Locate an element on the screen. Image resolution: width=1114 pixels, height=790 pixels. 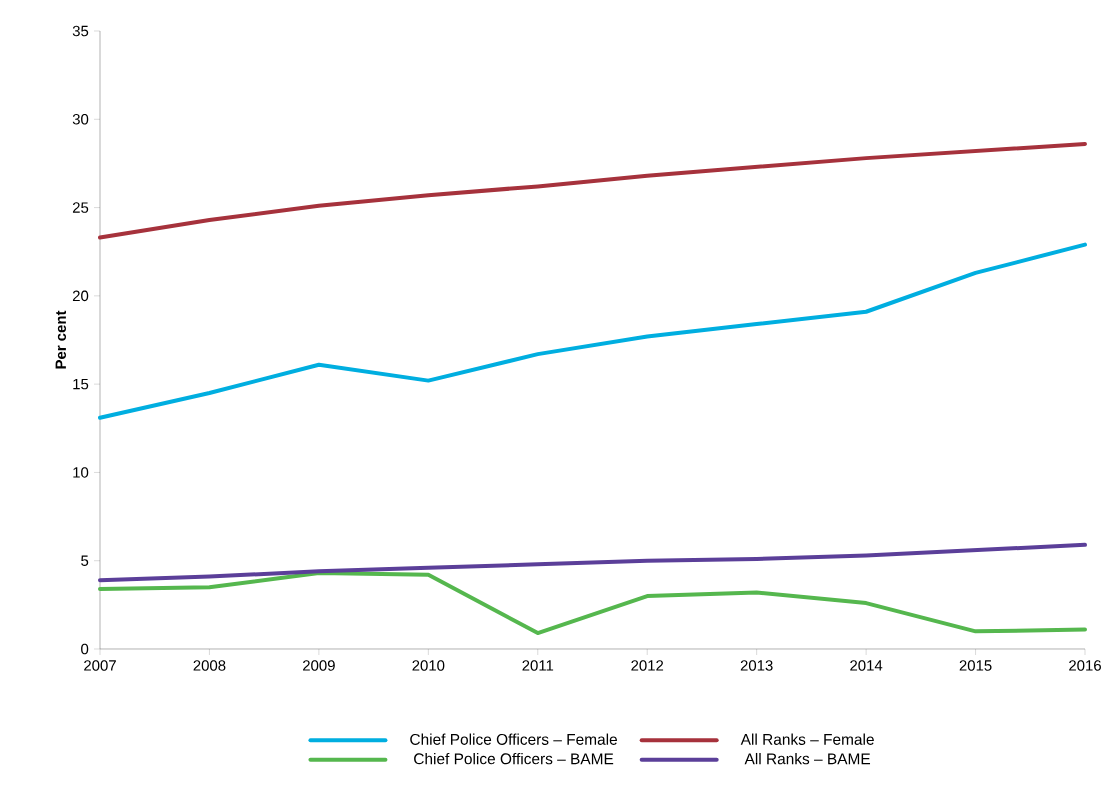
y-tick-label: 10 is located at coordinates (81, 472).